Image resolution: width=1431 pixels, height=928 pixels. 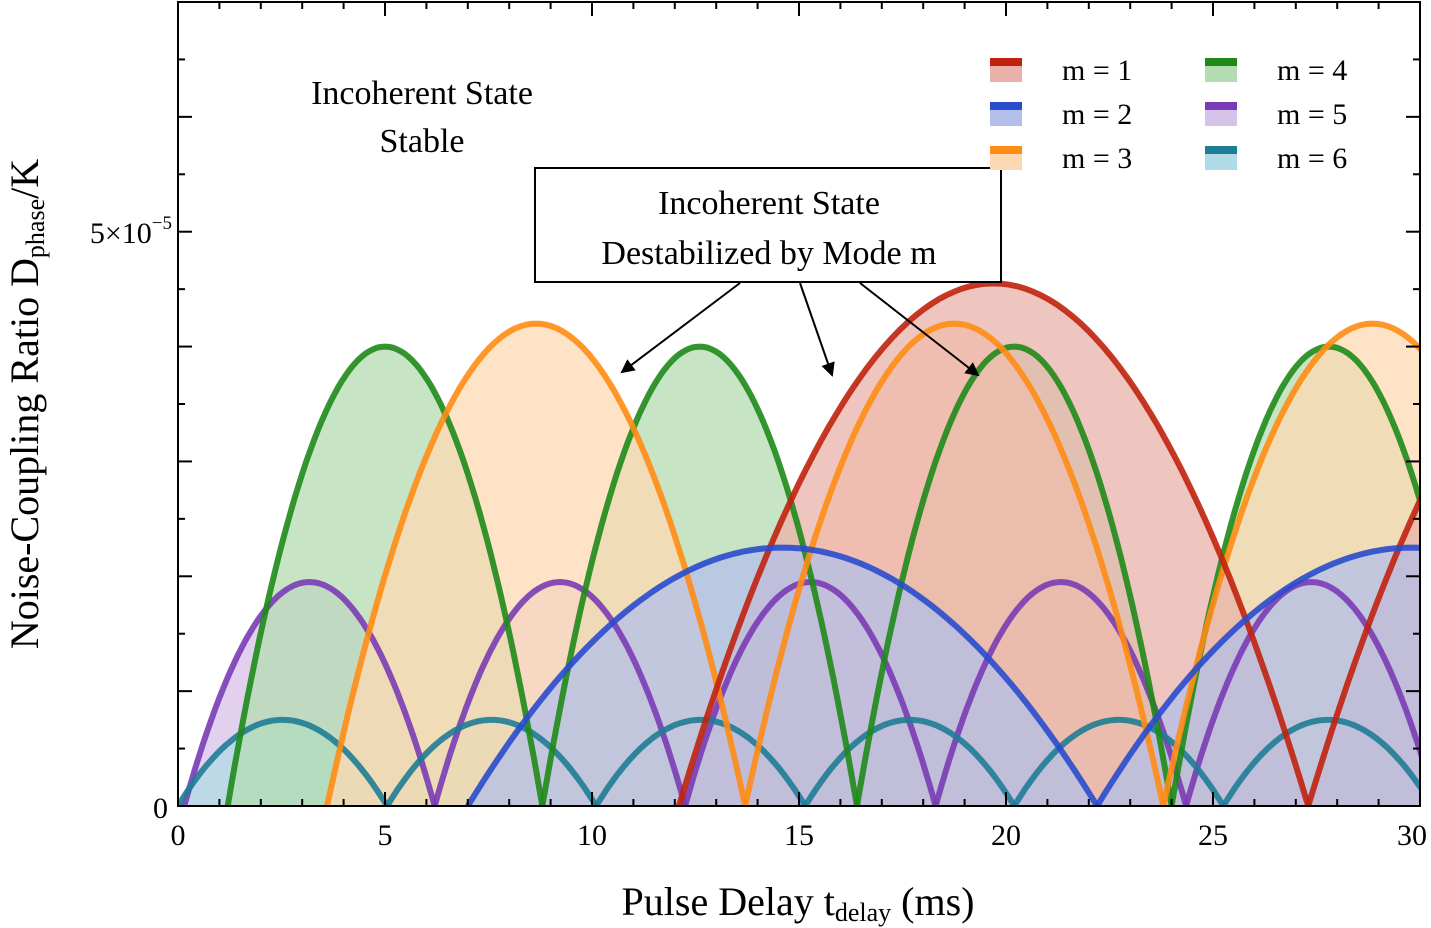 What do you see at coordinates (422, 93) in the screenshot?
I see `stable-annotation-line1: Incoherent State` at bounding box center [422, 93].